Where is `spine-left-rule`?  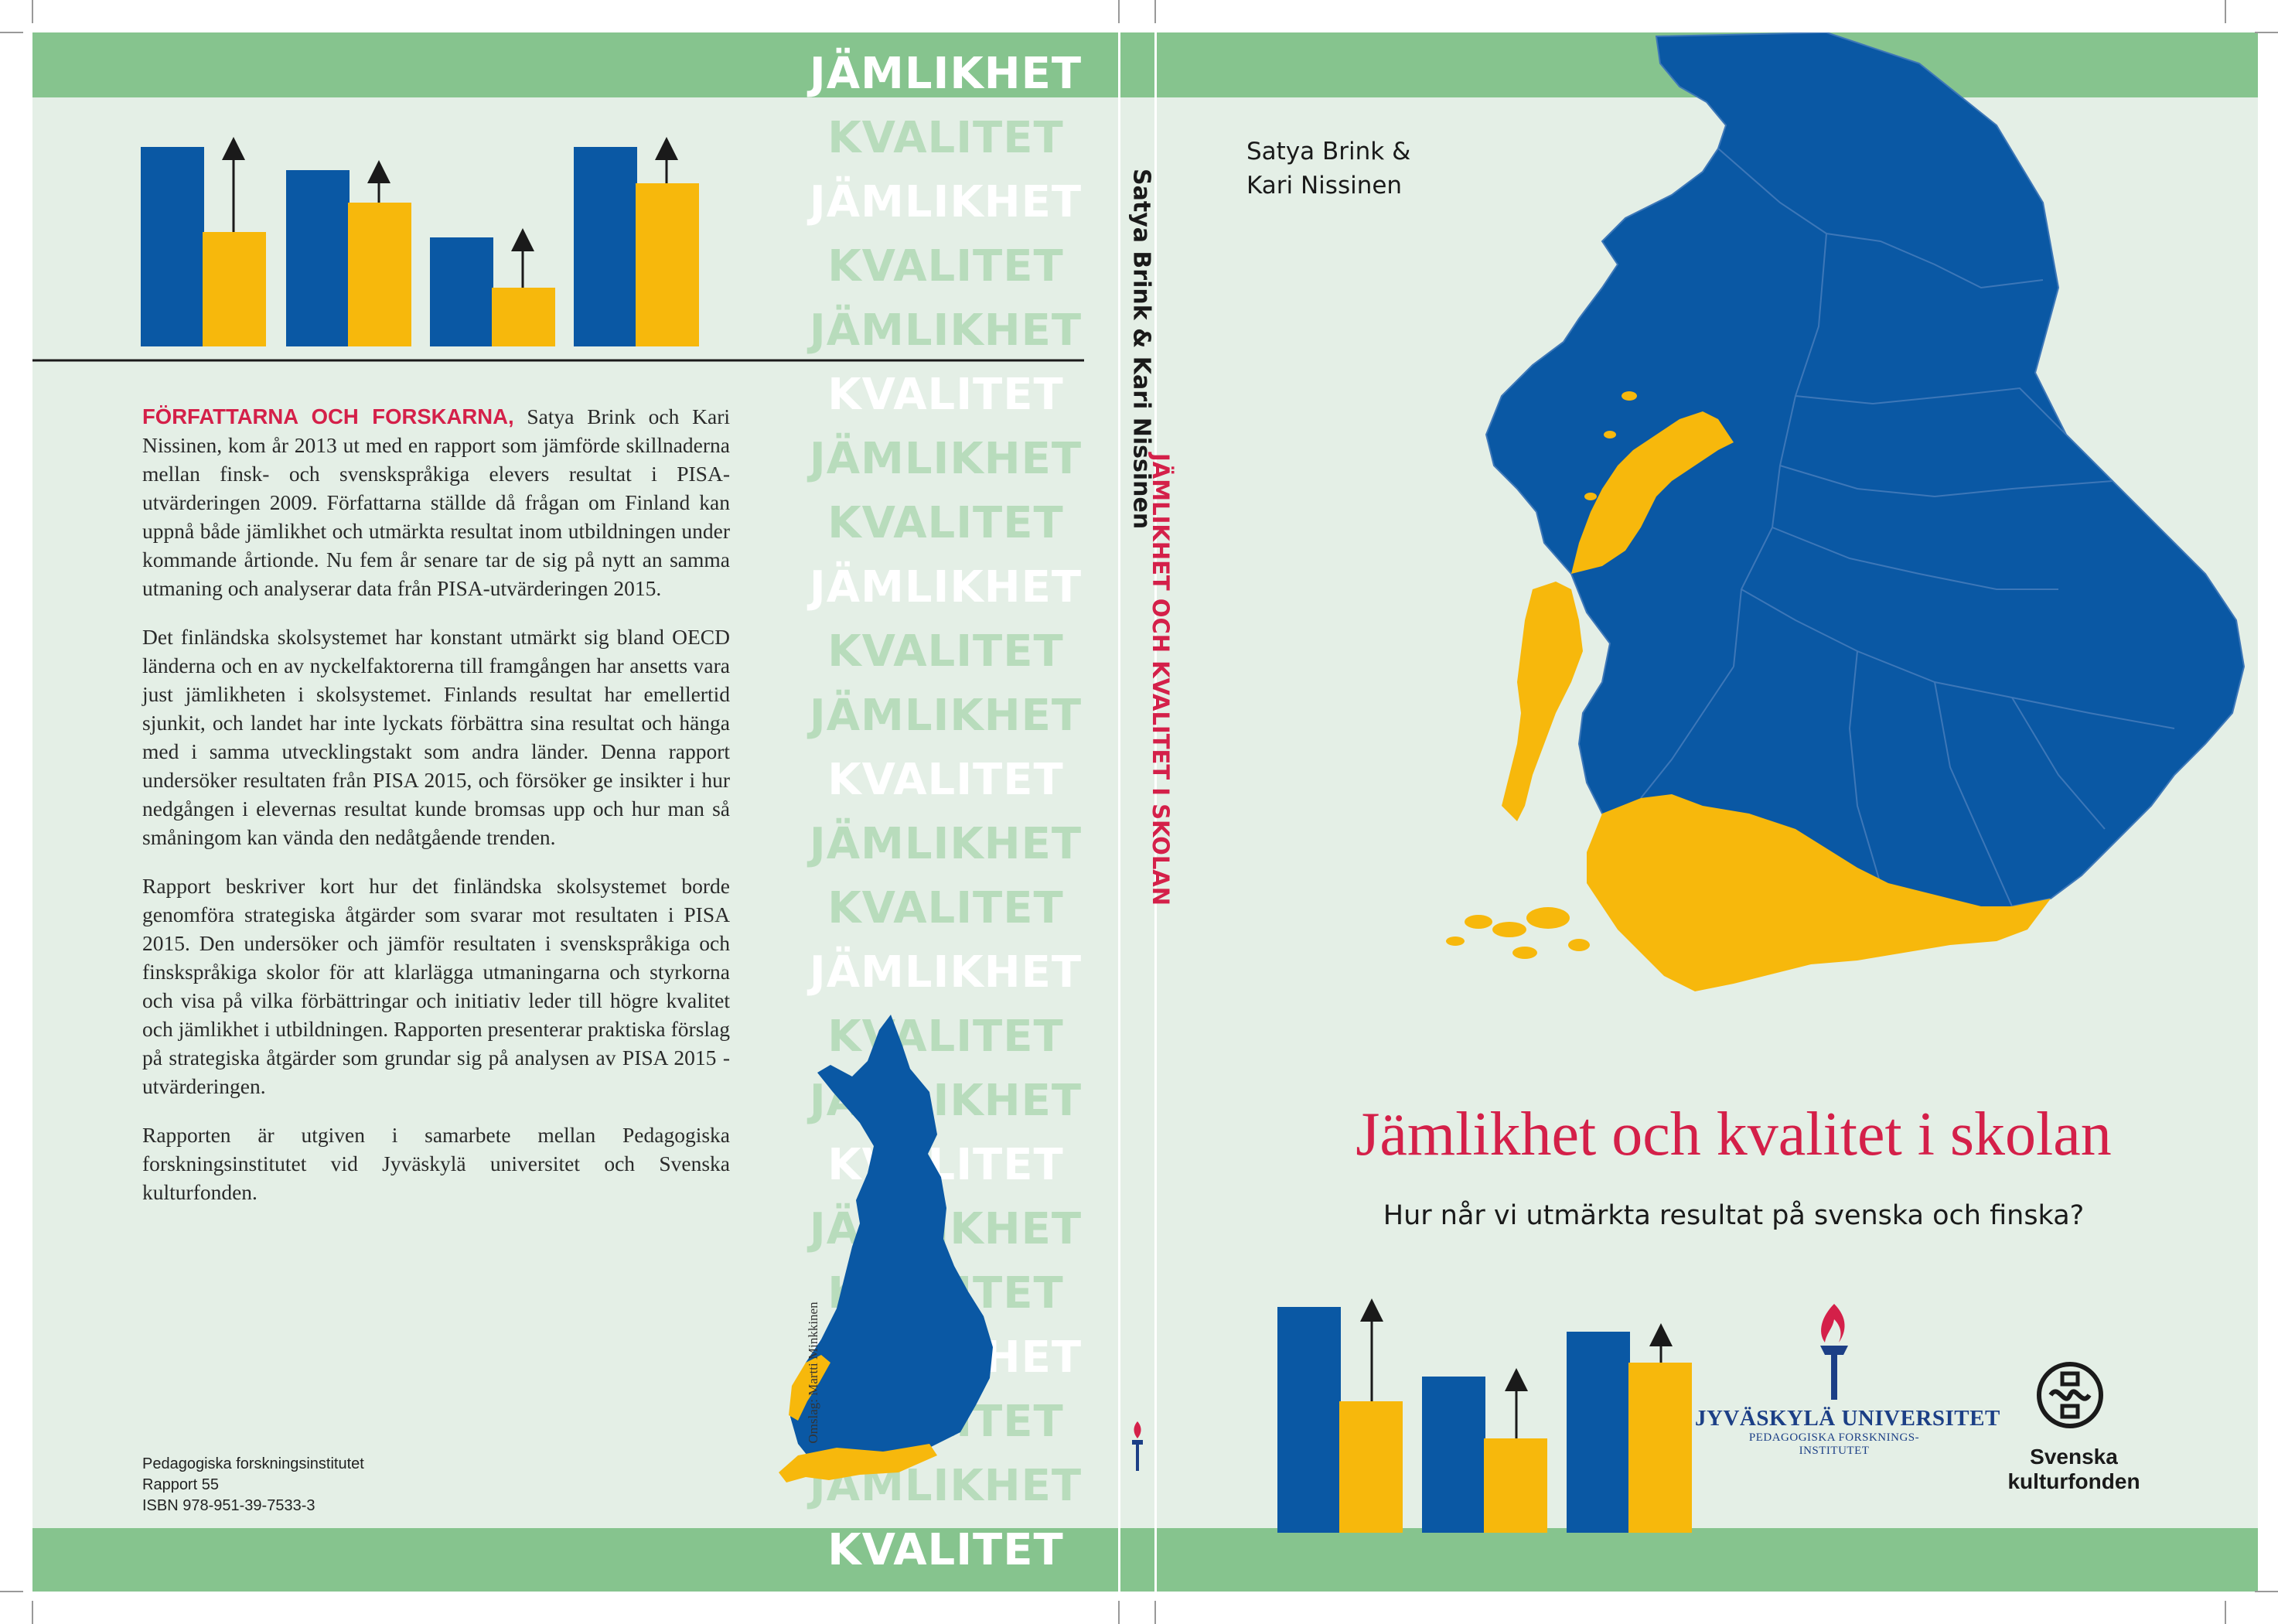
spine-left-rule is located at coordinates (1119, 812).